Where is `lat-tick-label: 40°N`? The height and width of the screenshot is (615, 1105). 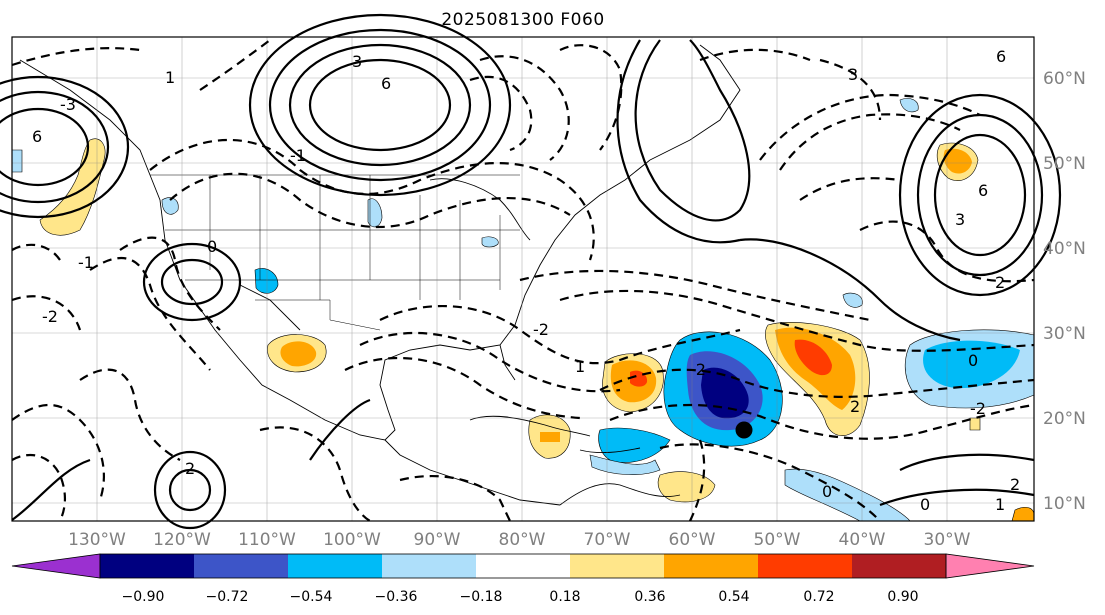
lat-tick-label: 40°N is located at coordinates (1064, 249).